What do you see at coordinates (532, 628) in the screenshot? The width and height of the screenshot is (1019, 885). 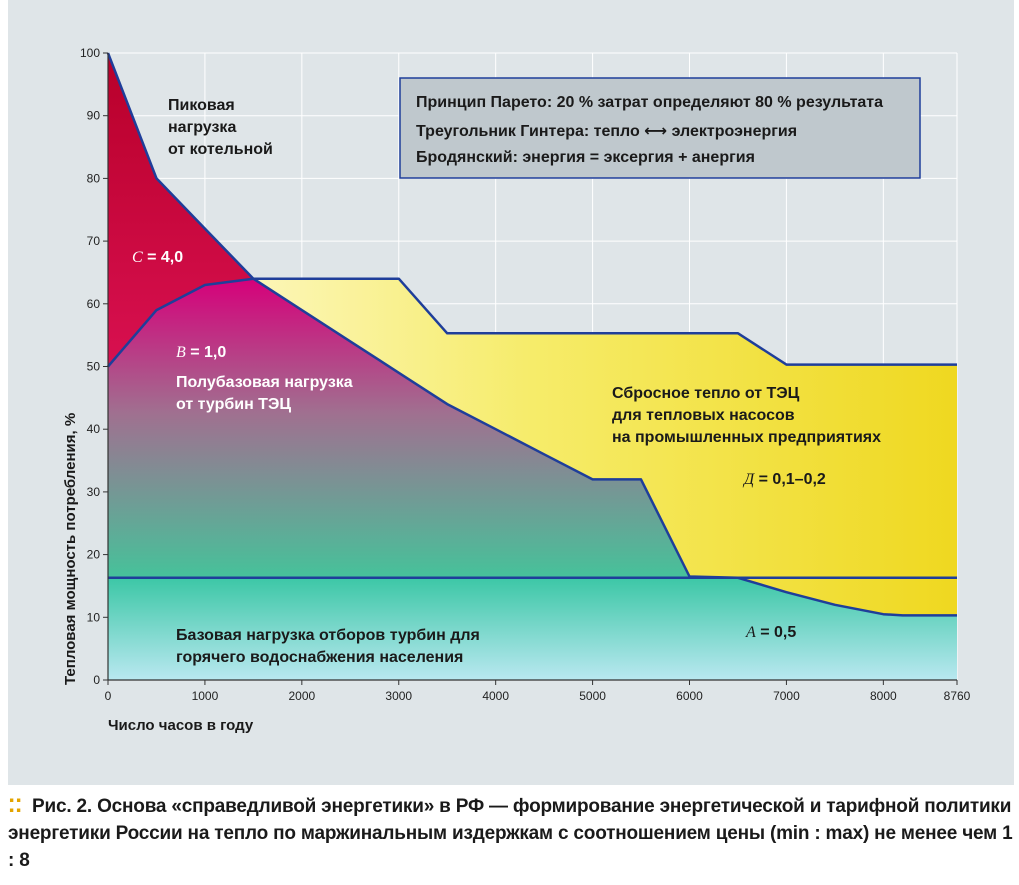 I see `area-base` at bounding box center [532, 628].